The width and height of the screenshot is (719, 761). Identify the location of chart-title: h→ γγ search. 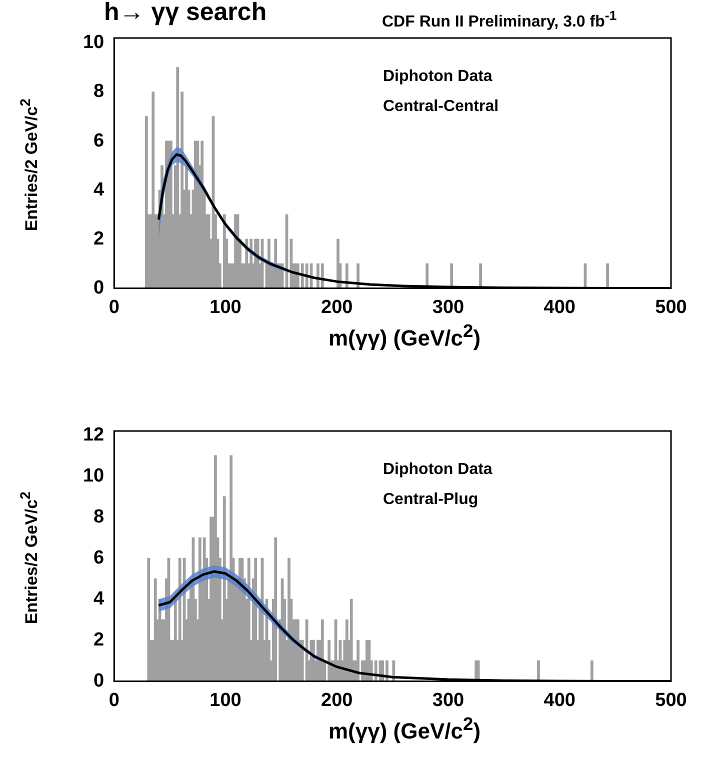
(185, 13).